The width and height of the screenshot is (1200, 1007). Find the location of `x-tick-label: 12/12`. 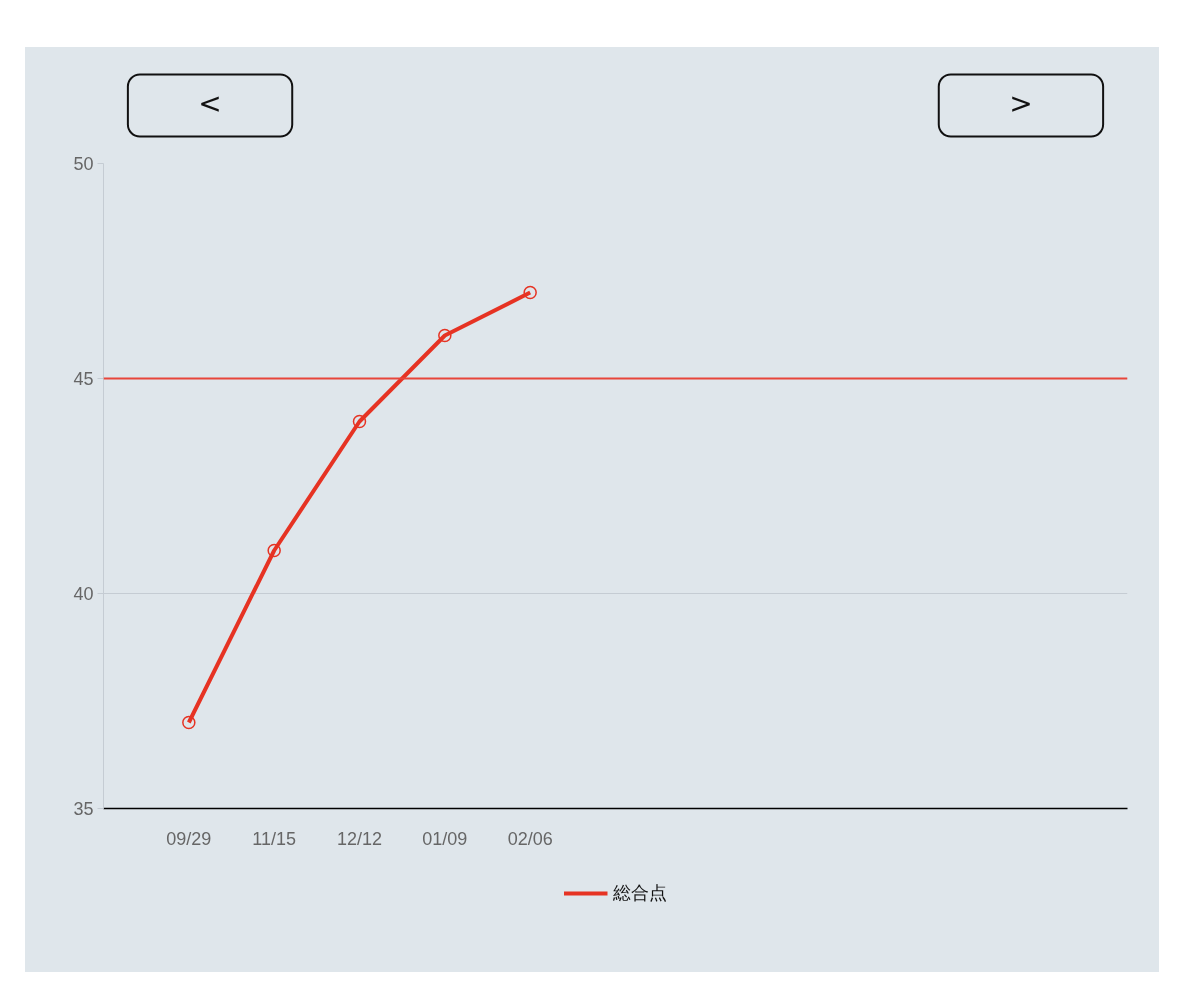

x-tick-label: 12/12 is located at coordinates (359, 838).